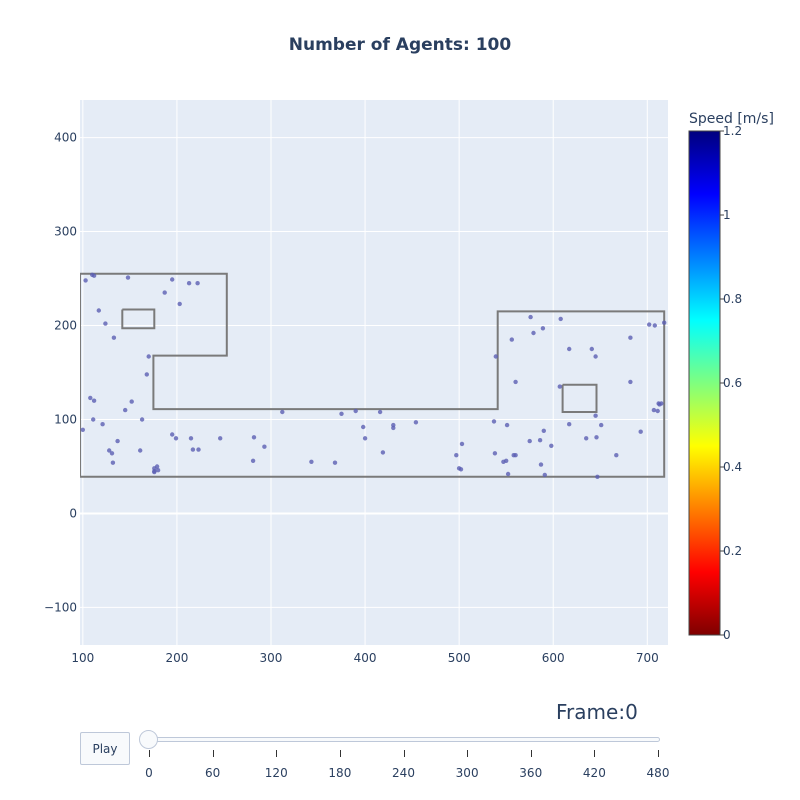 The image size is (800, 800). I want to click on colorbar-tick-label: 0, so click(727, 635).